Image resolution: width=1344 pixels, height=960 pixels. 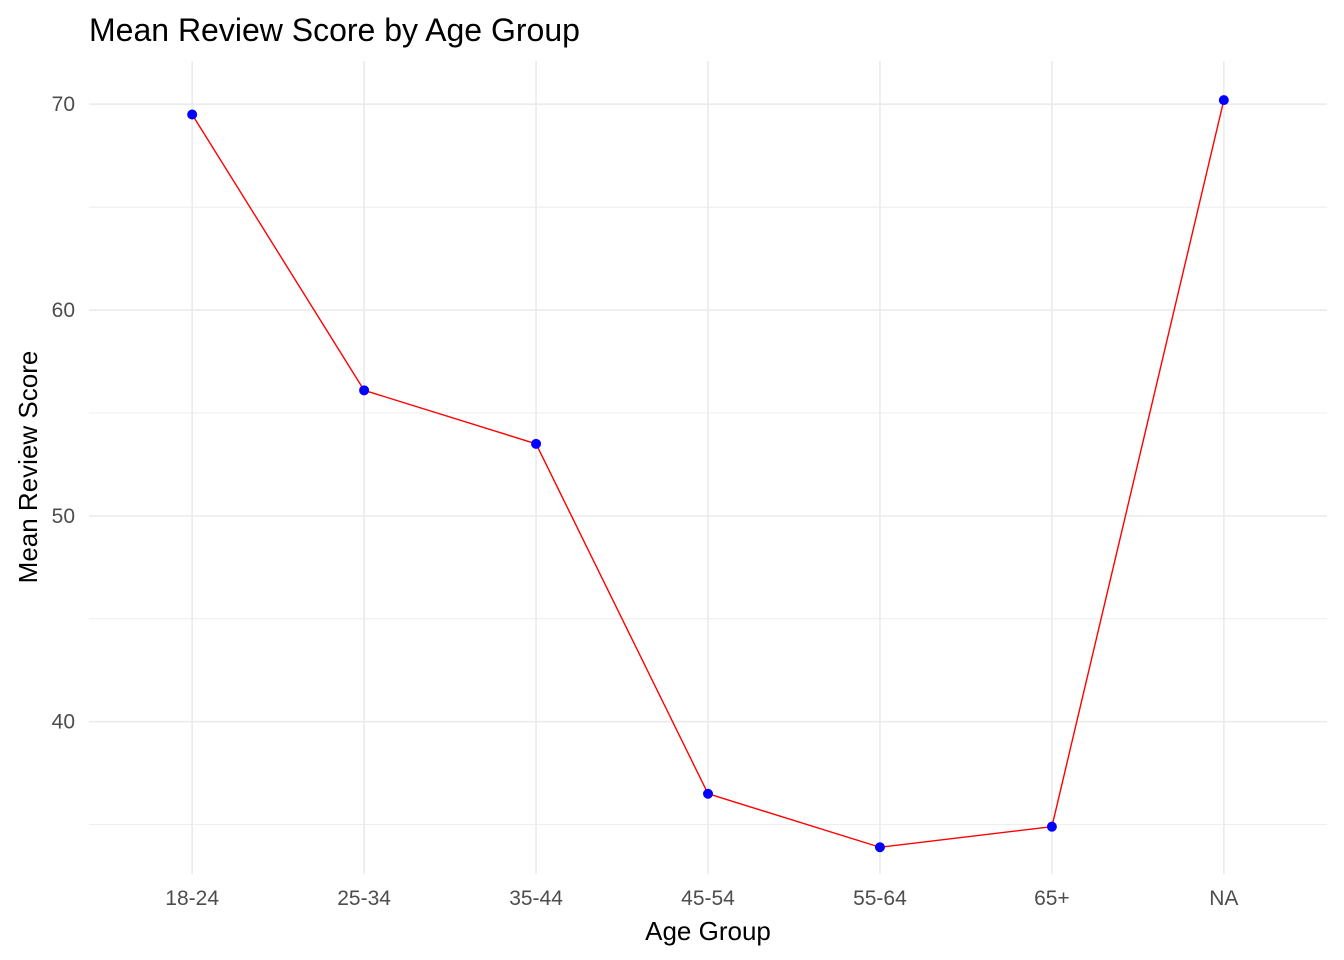 I want to click on y-axis-title: Mean Review Score, so click(x=28, y=467).